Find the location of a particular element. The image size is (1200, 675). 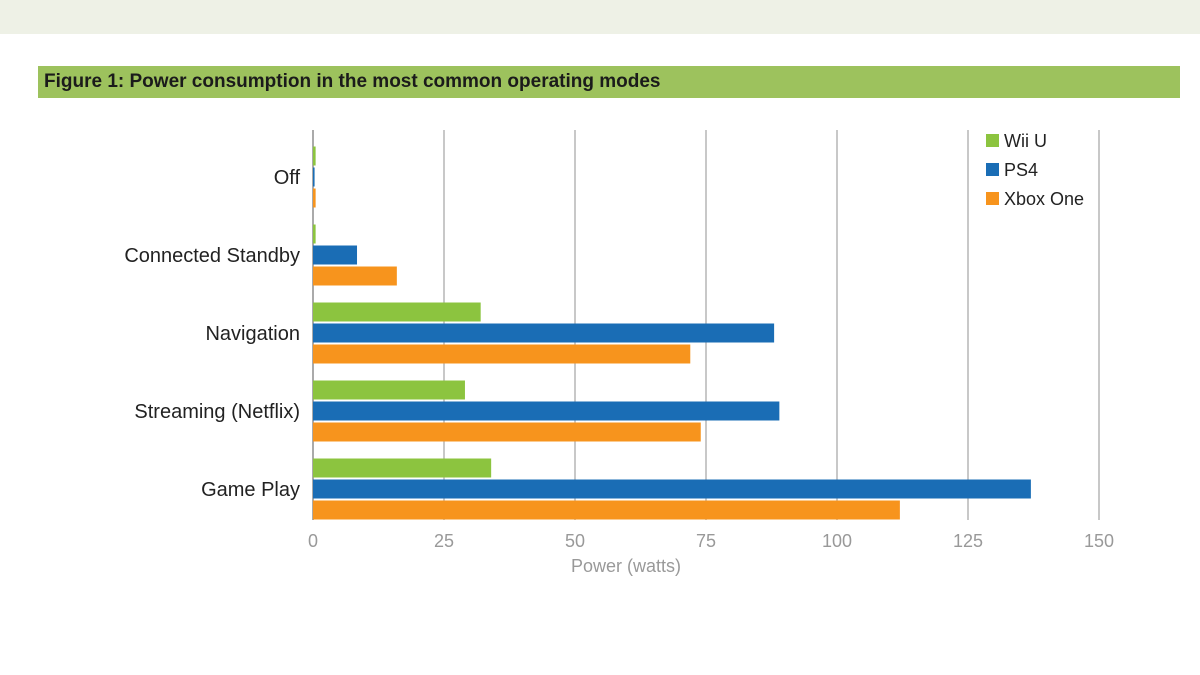

x-axis-label: Power (watts) is located at coordinates (626, 566).